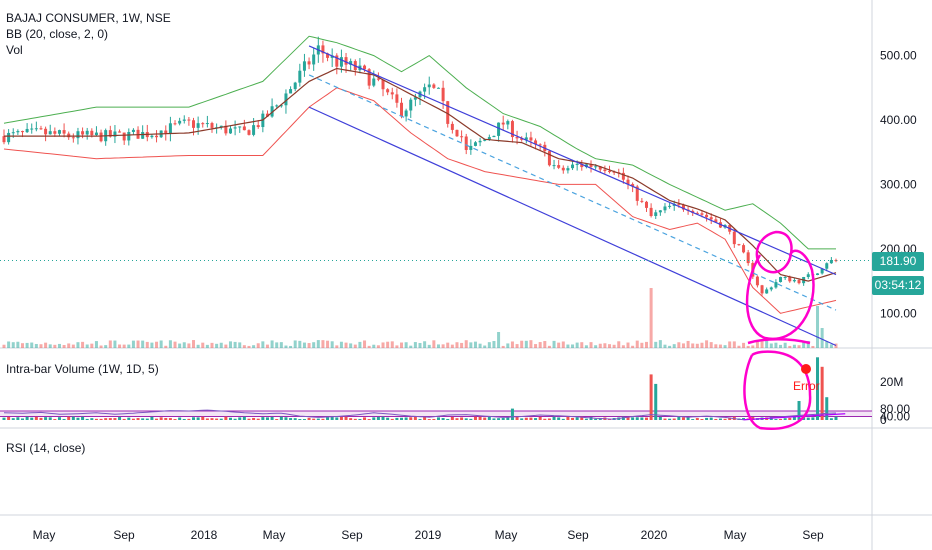 This screenshot has width=932, height=550. What do you see at coordinates (88, 18) in the screenshot?
I see `legend-symbol: BAJAJ CONSUMER, 1W, NSE` at bounding box center [88, 18].